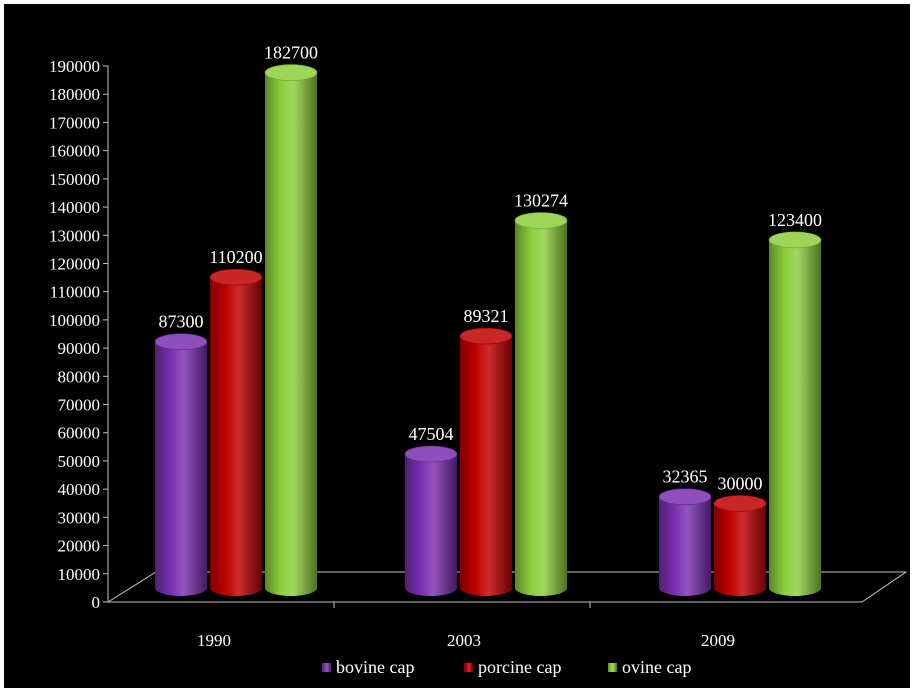 The height and width of the screenshot is (692, 914). What do you see at coordinates (74, 94) in the screenshot?
I see `y-tick-label: 180000` at bounding box center [74, 94].